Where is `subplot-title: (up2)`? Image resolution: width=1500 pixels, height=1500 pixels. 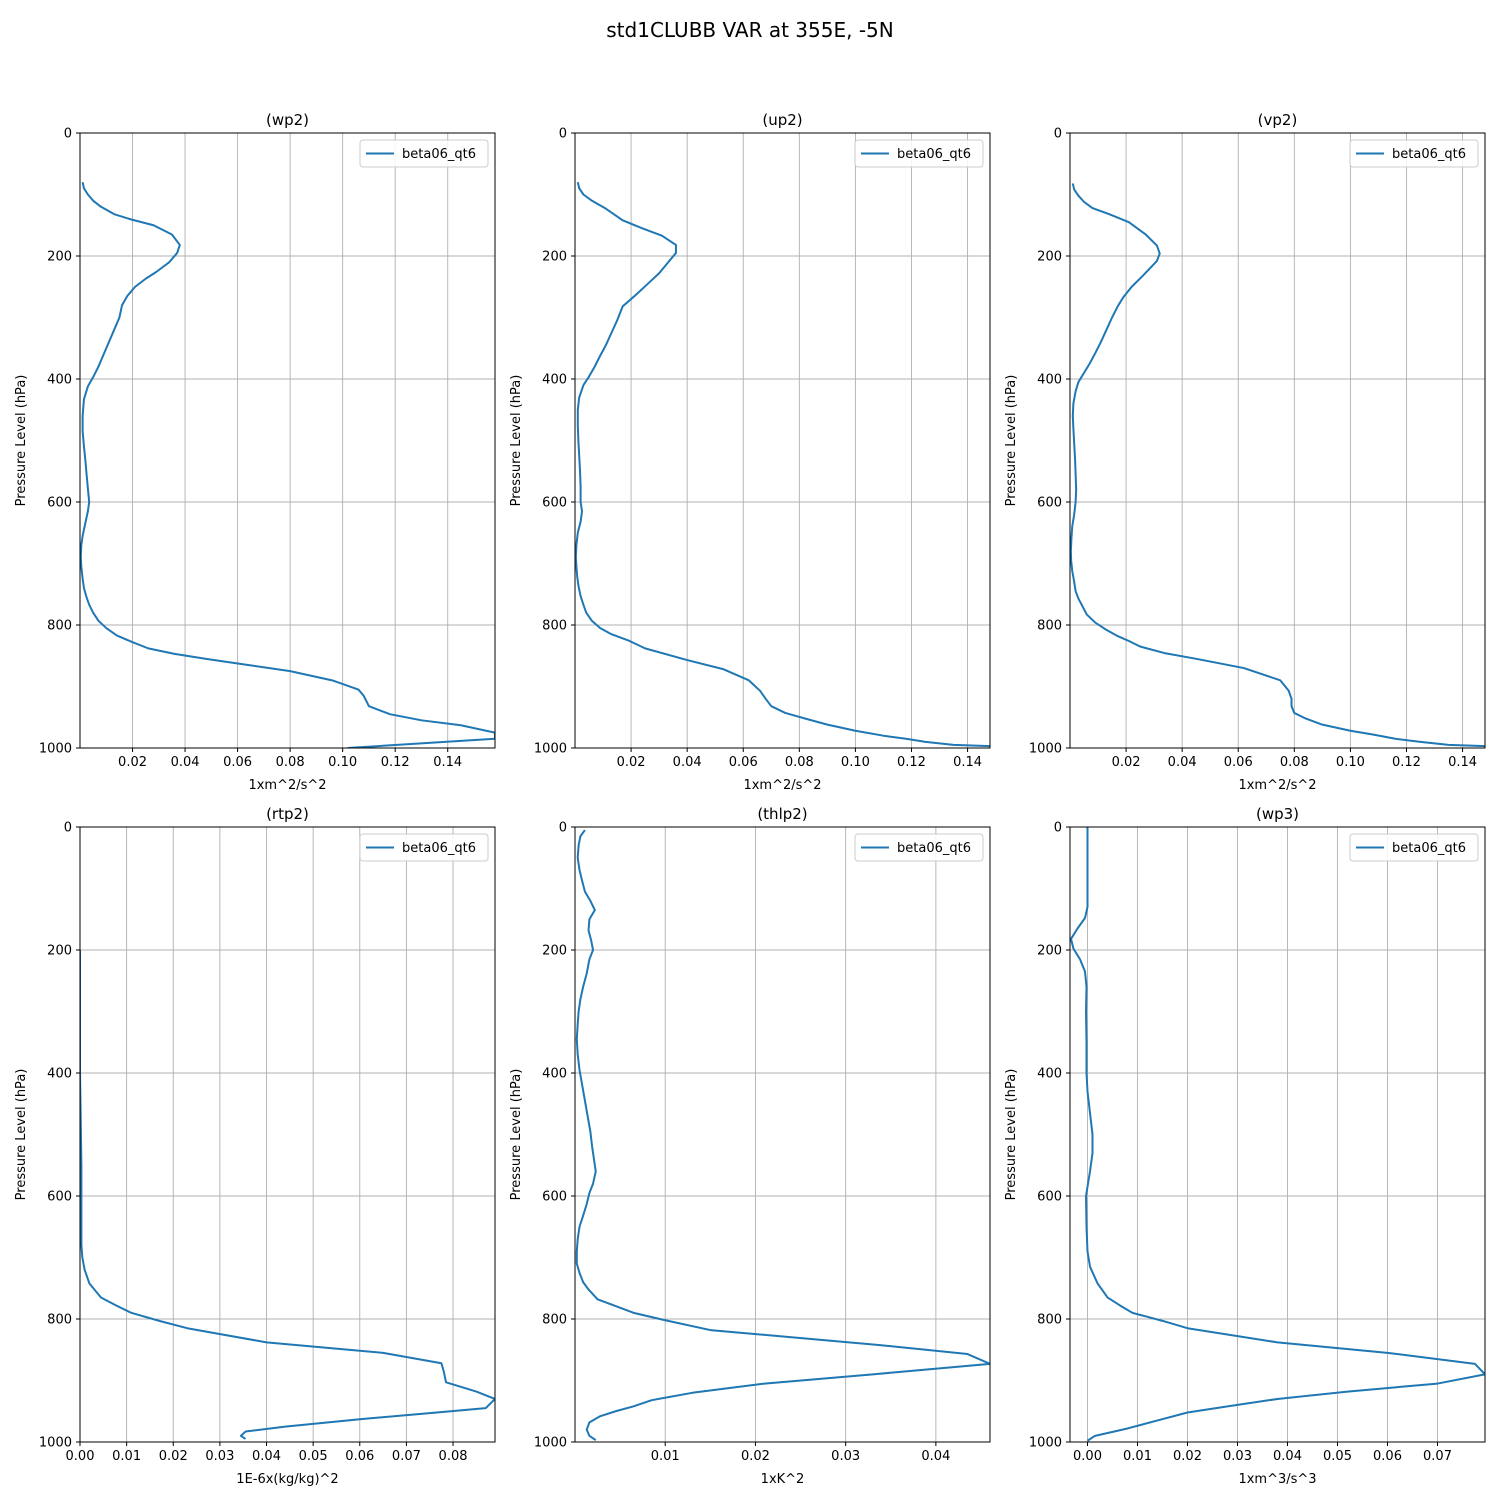 subplot-title: (up2) is located at coordinates (782, 120).